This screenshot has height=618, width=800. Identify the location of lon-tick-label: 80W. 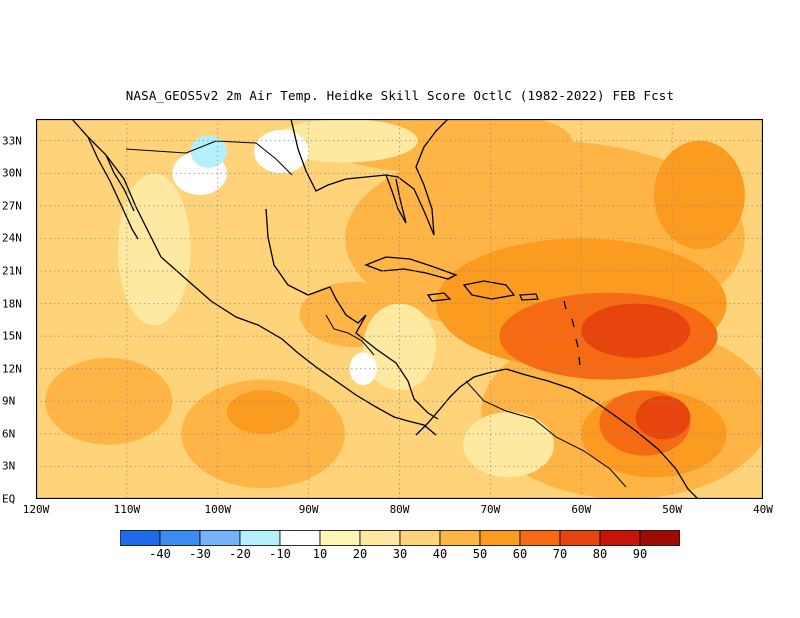
(399, 509).